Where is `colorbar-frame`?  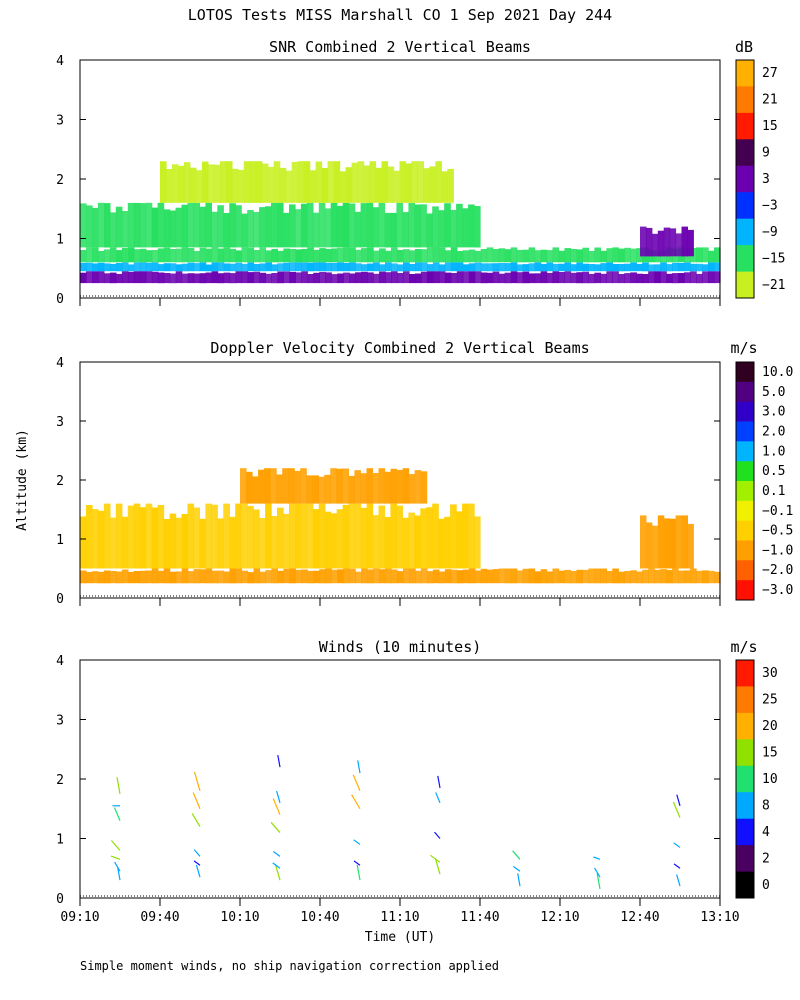
colorbar-frame is located at coordinates (745, 779).